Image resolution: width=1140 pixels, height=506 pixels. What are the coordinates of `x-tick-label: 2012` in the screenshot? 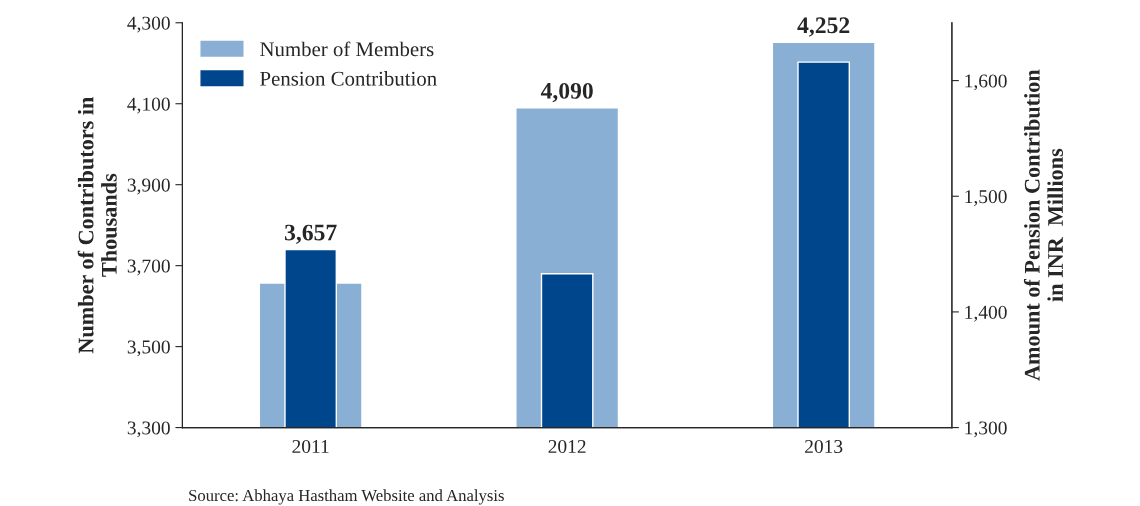 It's located at (567, 446).